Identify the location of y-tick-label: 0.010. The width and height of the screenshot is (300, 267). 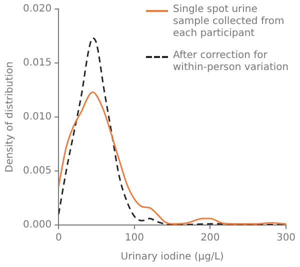
(37, 117).